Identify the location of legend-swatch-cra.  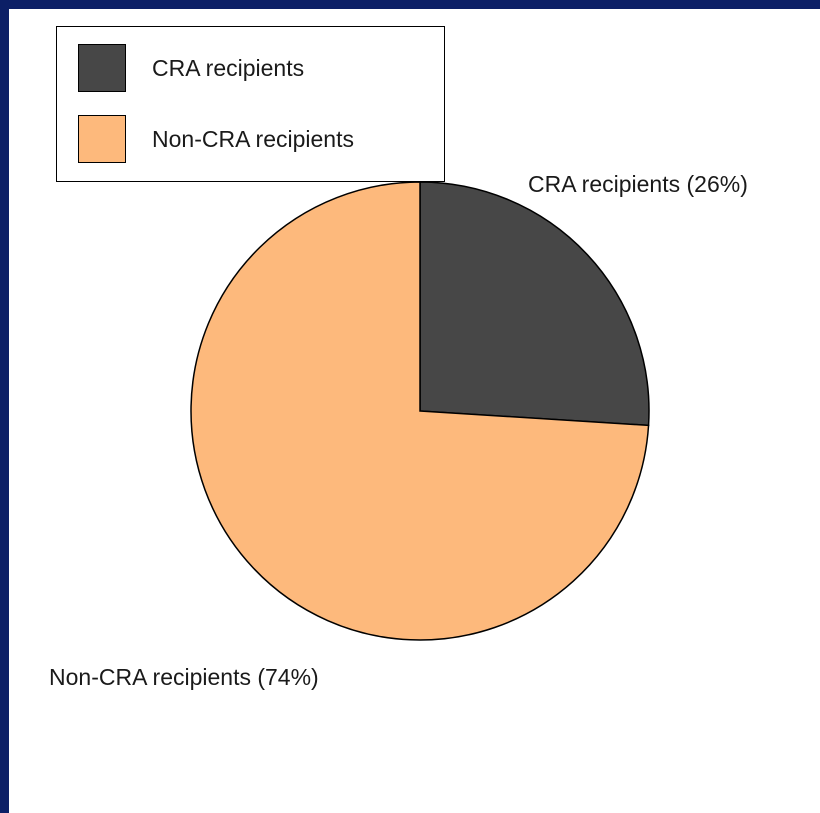
(102, 68).